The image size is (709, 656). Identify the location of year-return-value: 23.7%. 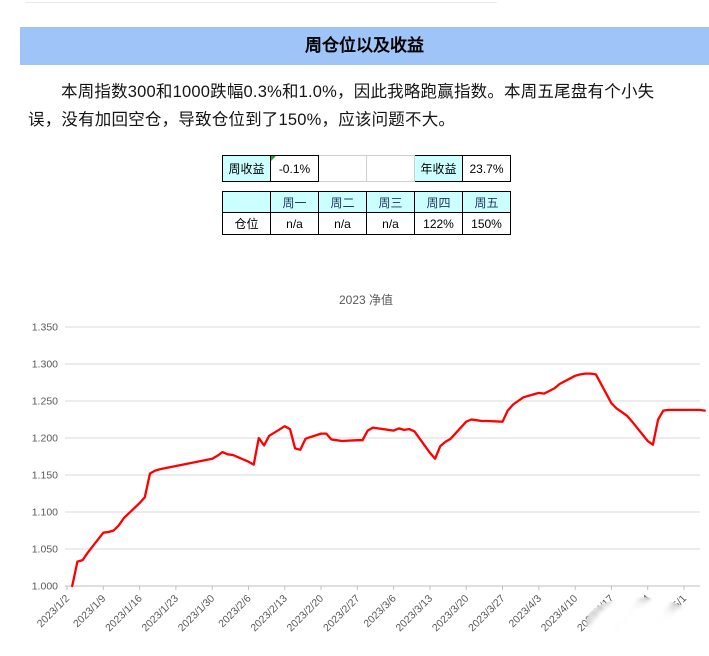
(486, 168).